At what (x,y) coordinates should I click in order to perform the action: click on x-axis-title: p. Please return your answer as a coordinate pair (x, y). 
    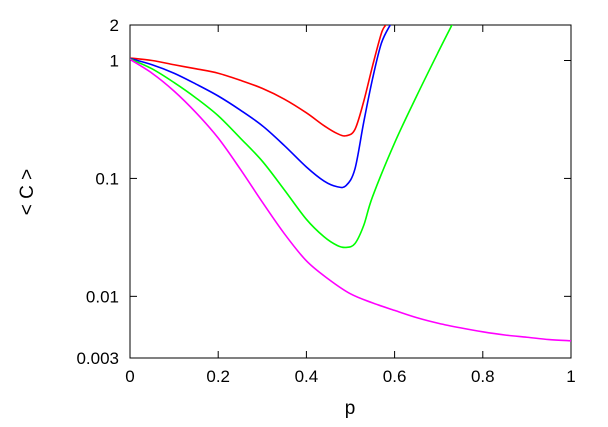
    Looking at the image, I should click on (350, 408).